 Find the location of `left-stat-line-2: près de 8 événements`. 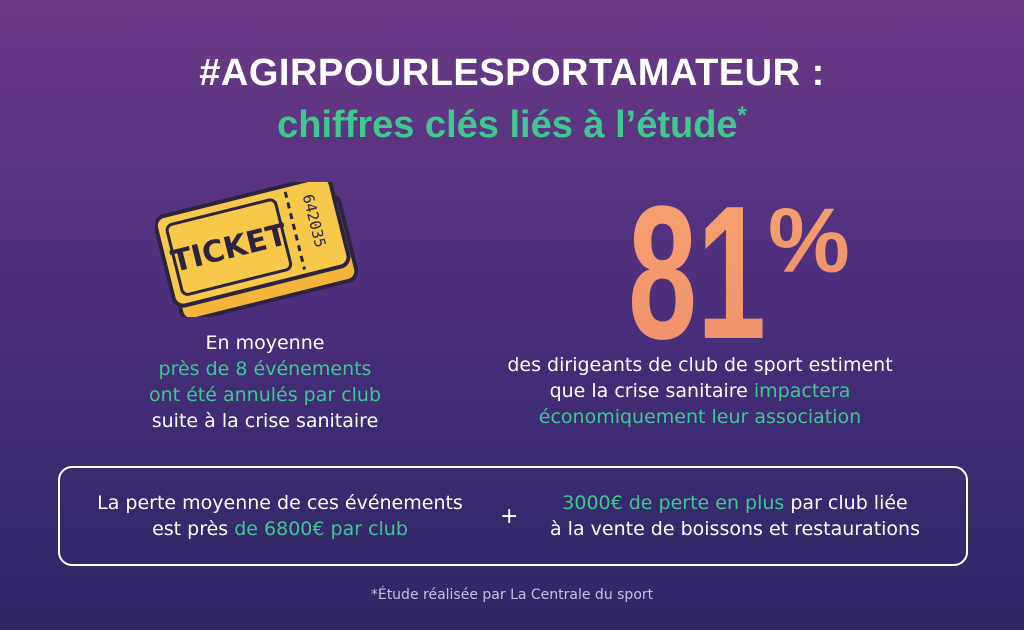

left-stat-line-2: près de 8 événements is located at coordinates (265, 369).